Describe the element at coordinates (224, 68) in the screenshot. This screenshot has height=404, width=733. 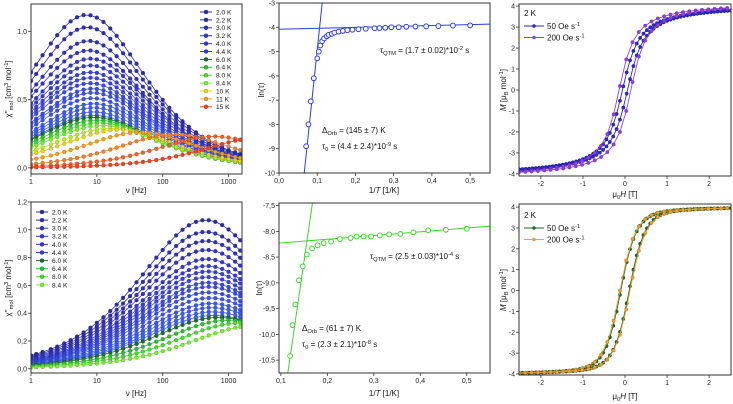
I see `legend-label: 6.4 K` at that location.